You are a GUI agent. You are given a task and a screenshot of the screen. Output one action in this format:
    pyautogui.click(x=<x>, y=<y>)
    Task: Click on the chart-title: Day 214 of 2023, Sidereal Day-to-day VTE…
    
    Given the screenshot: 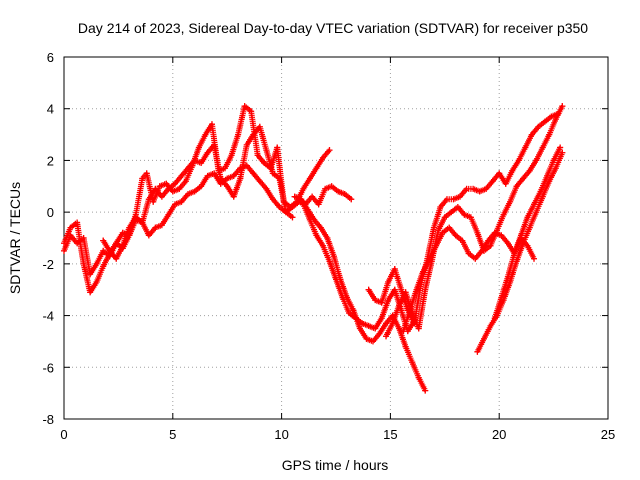 What is the action you would take?
    pyautogui.click(x=333, y=28)
    